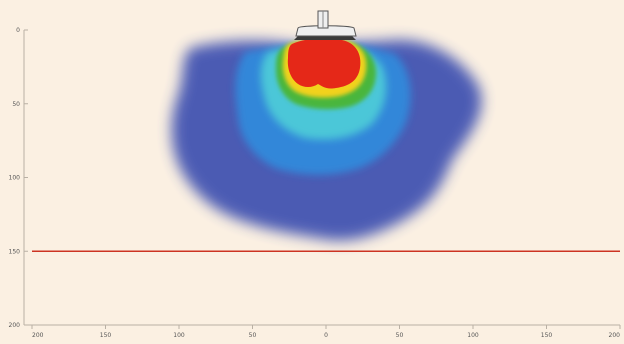 Image resolution: width=624 pixels, height=344 pixels. I want to click on x-tick-label: 0, so click(326, 335).